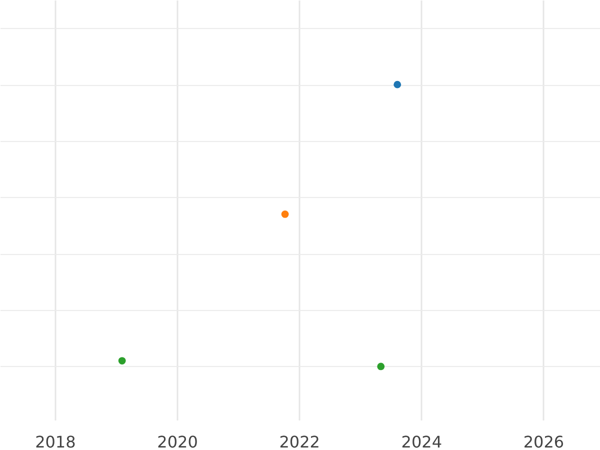 Image resolution: width=600 pixels, height=450 pixels. Describe the element at coordinates (421, 441) in the screenshot. I see `x-tick-label: 2024` at that location.